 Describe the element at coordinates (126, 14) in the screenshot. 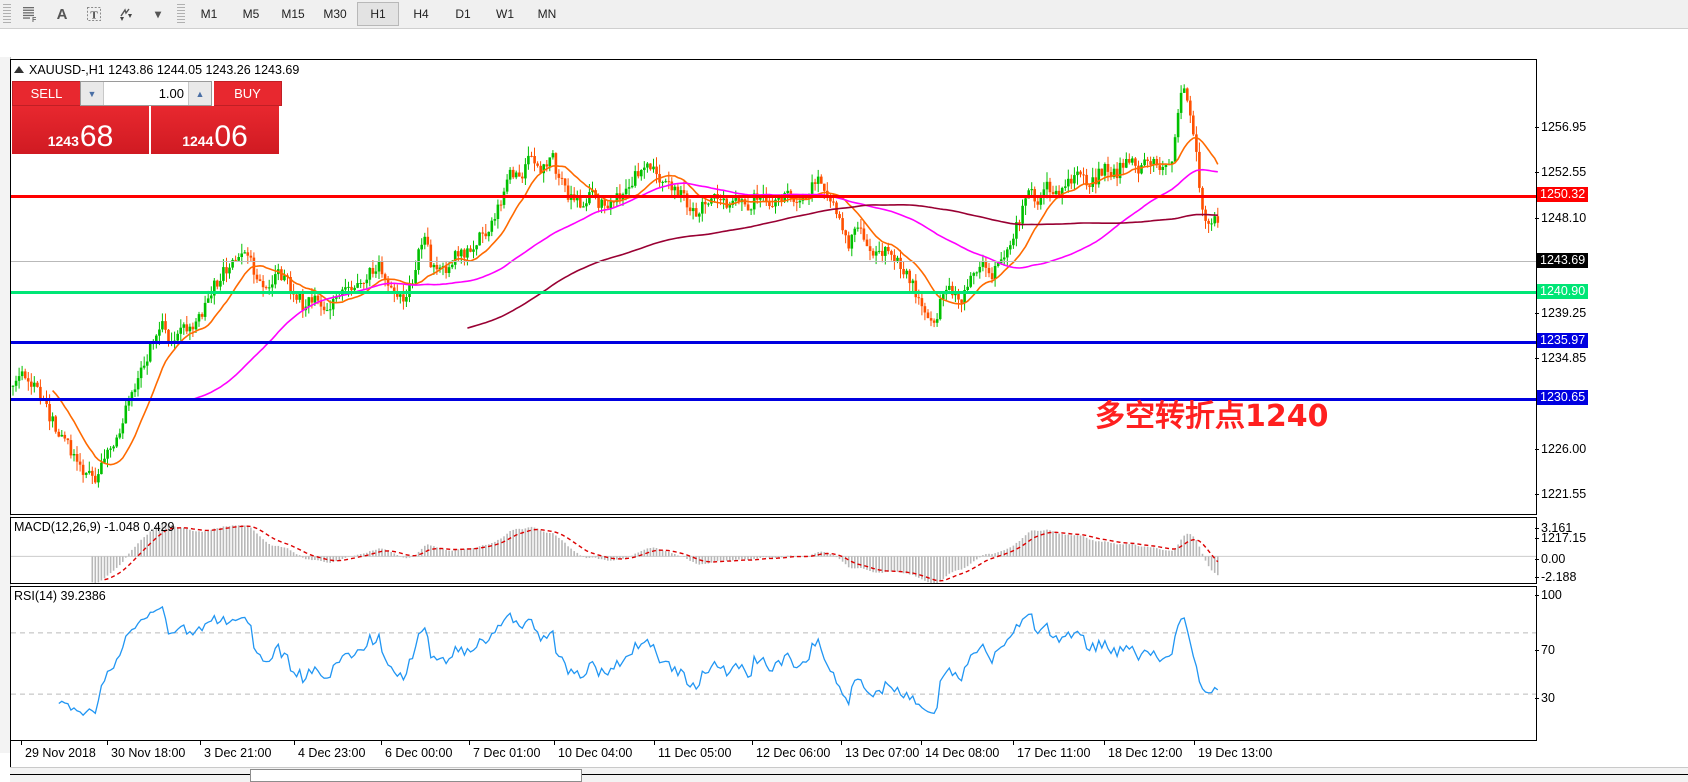

I see `objects-arrows-icon` at that location.